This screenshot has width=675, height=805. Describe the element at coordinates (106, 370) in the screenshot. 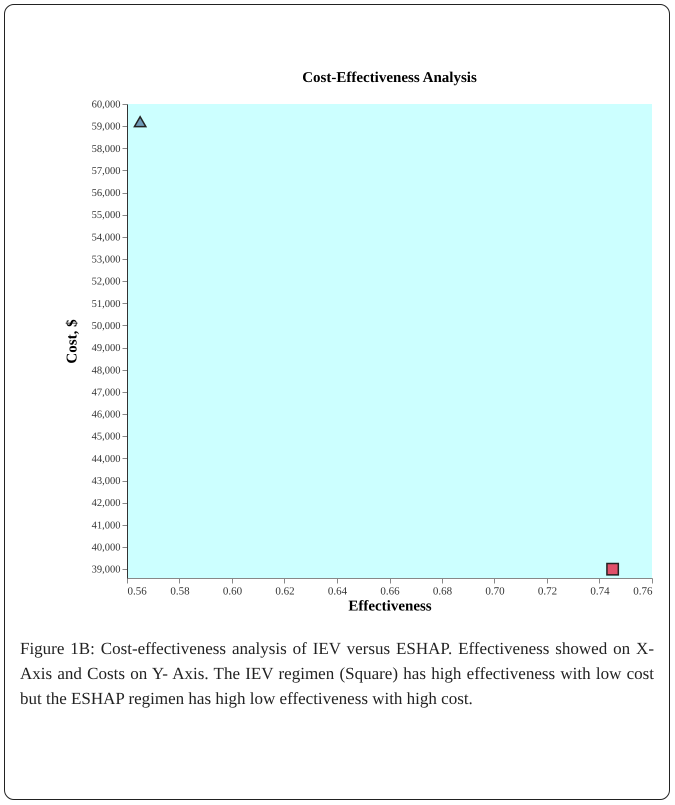

I see `y-tick-label: 48,000` at that location.